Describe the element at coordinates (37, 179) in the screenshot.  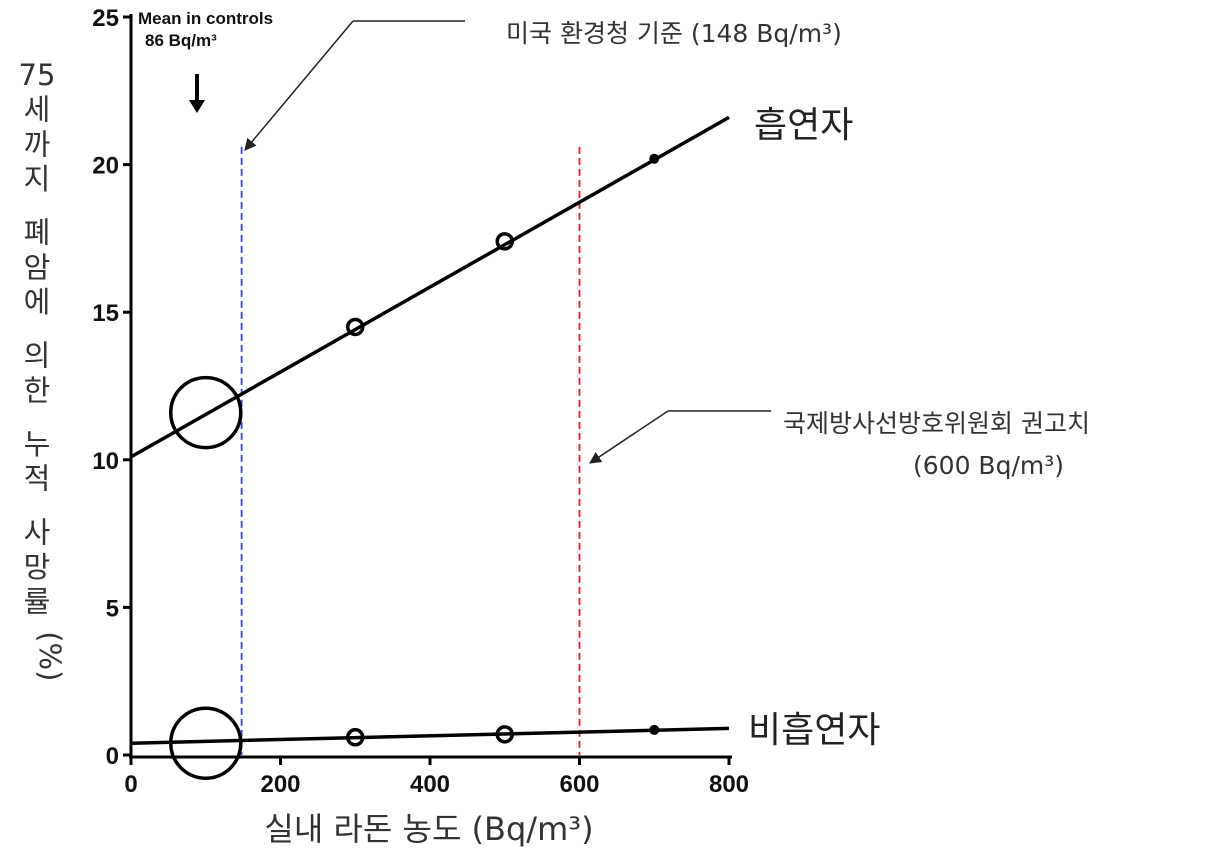
I see `y-axis-title-glyph: 지` at that location.